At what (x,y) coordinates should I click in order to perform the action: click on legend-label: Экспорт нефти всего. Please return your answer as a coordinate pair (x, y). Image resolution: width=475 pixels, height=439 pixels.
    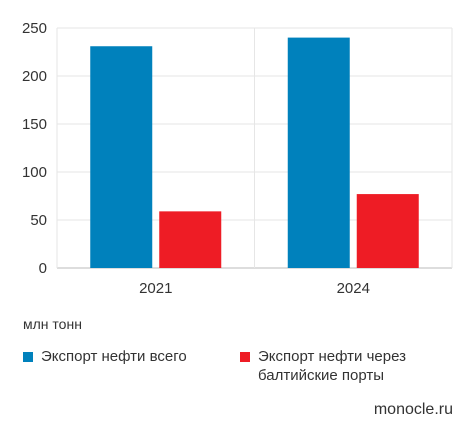
    Looking at the image, I should click on (114, 356).